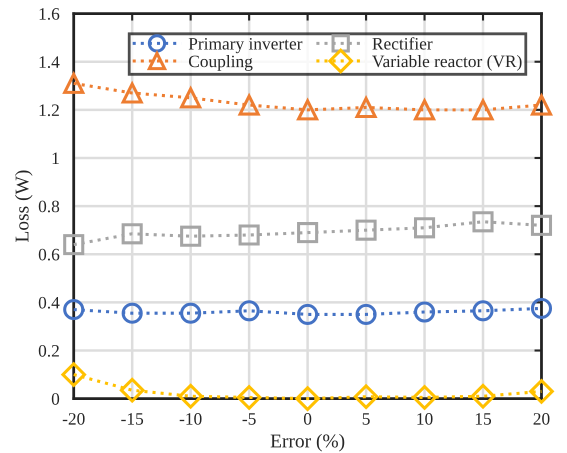 This screenshot has width=567, height=453. I want to click on y-tick-label: 1, so click(55, 158).